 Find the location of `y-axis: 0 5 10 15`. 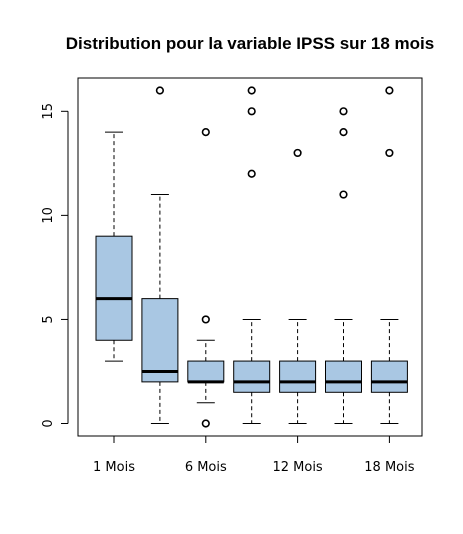

y-axis: 0 5 10 15 is located at coordinates (55, 265).